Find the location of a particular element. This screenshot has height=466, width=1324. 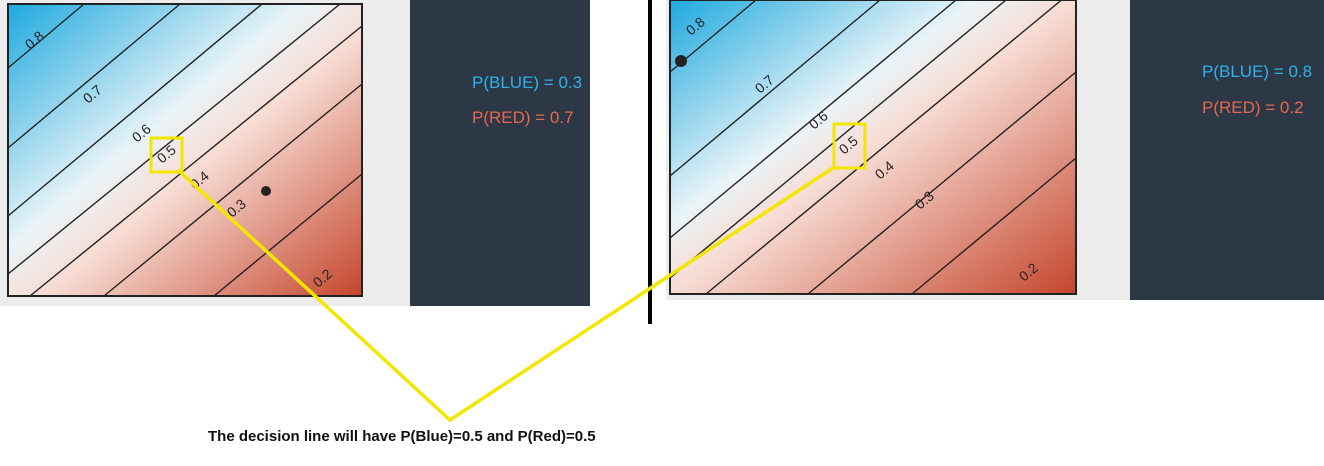

p-blue-label: P(BLUE) = 0.8 is located at coordinates (1257, 71).